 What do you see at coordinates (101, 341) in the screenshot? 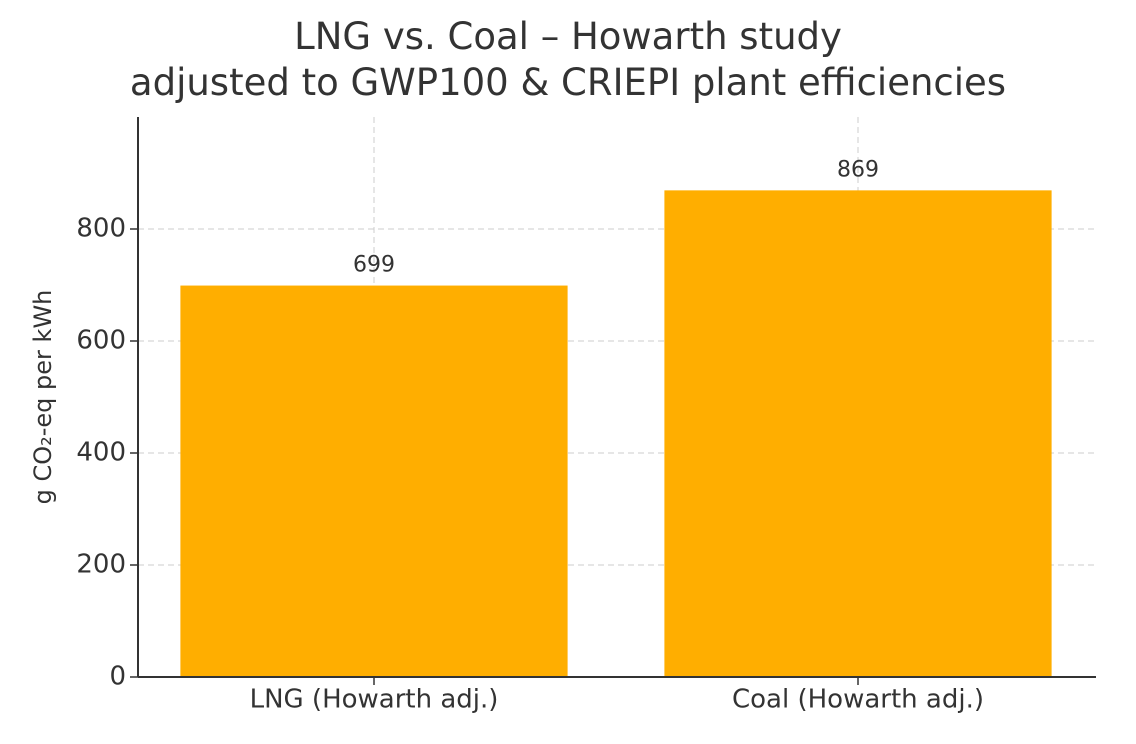
I see `y-tick-label: 600` at bounding box center [101, 341].